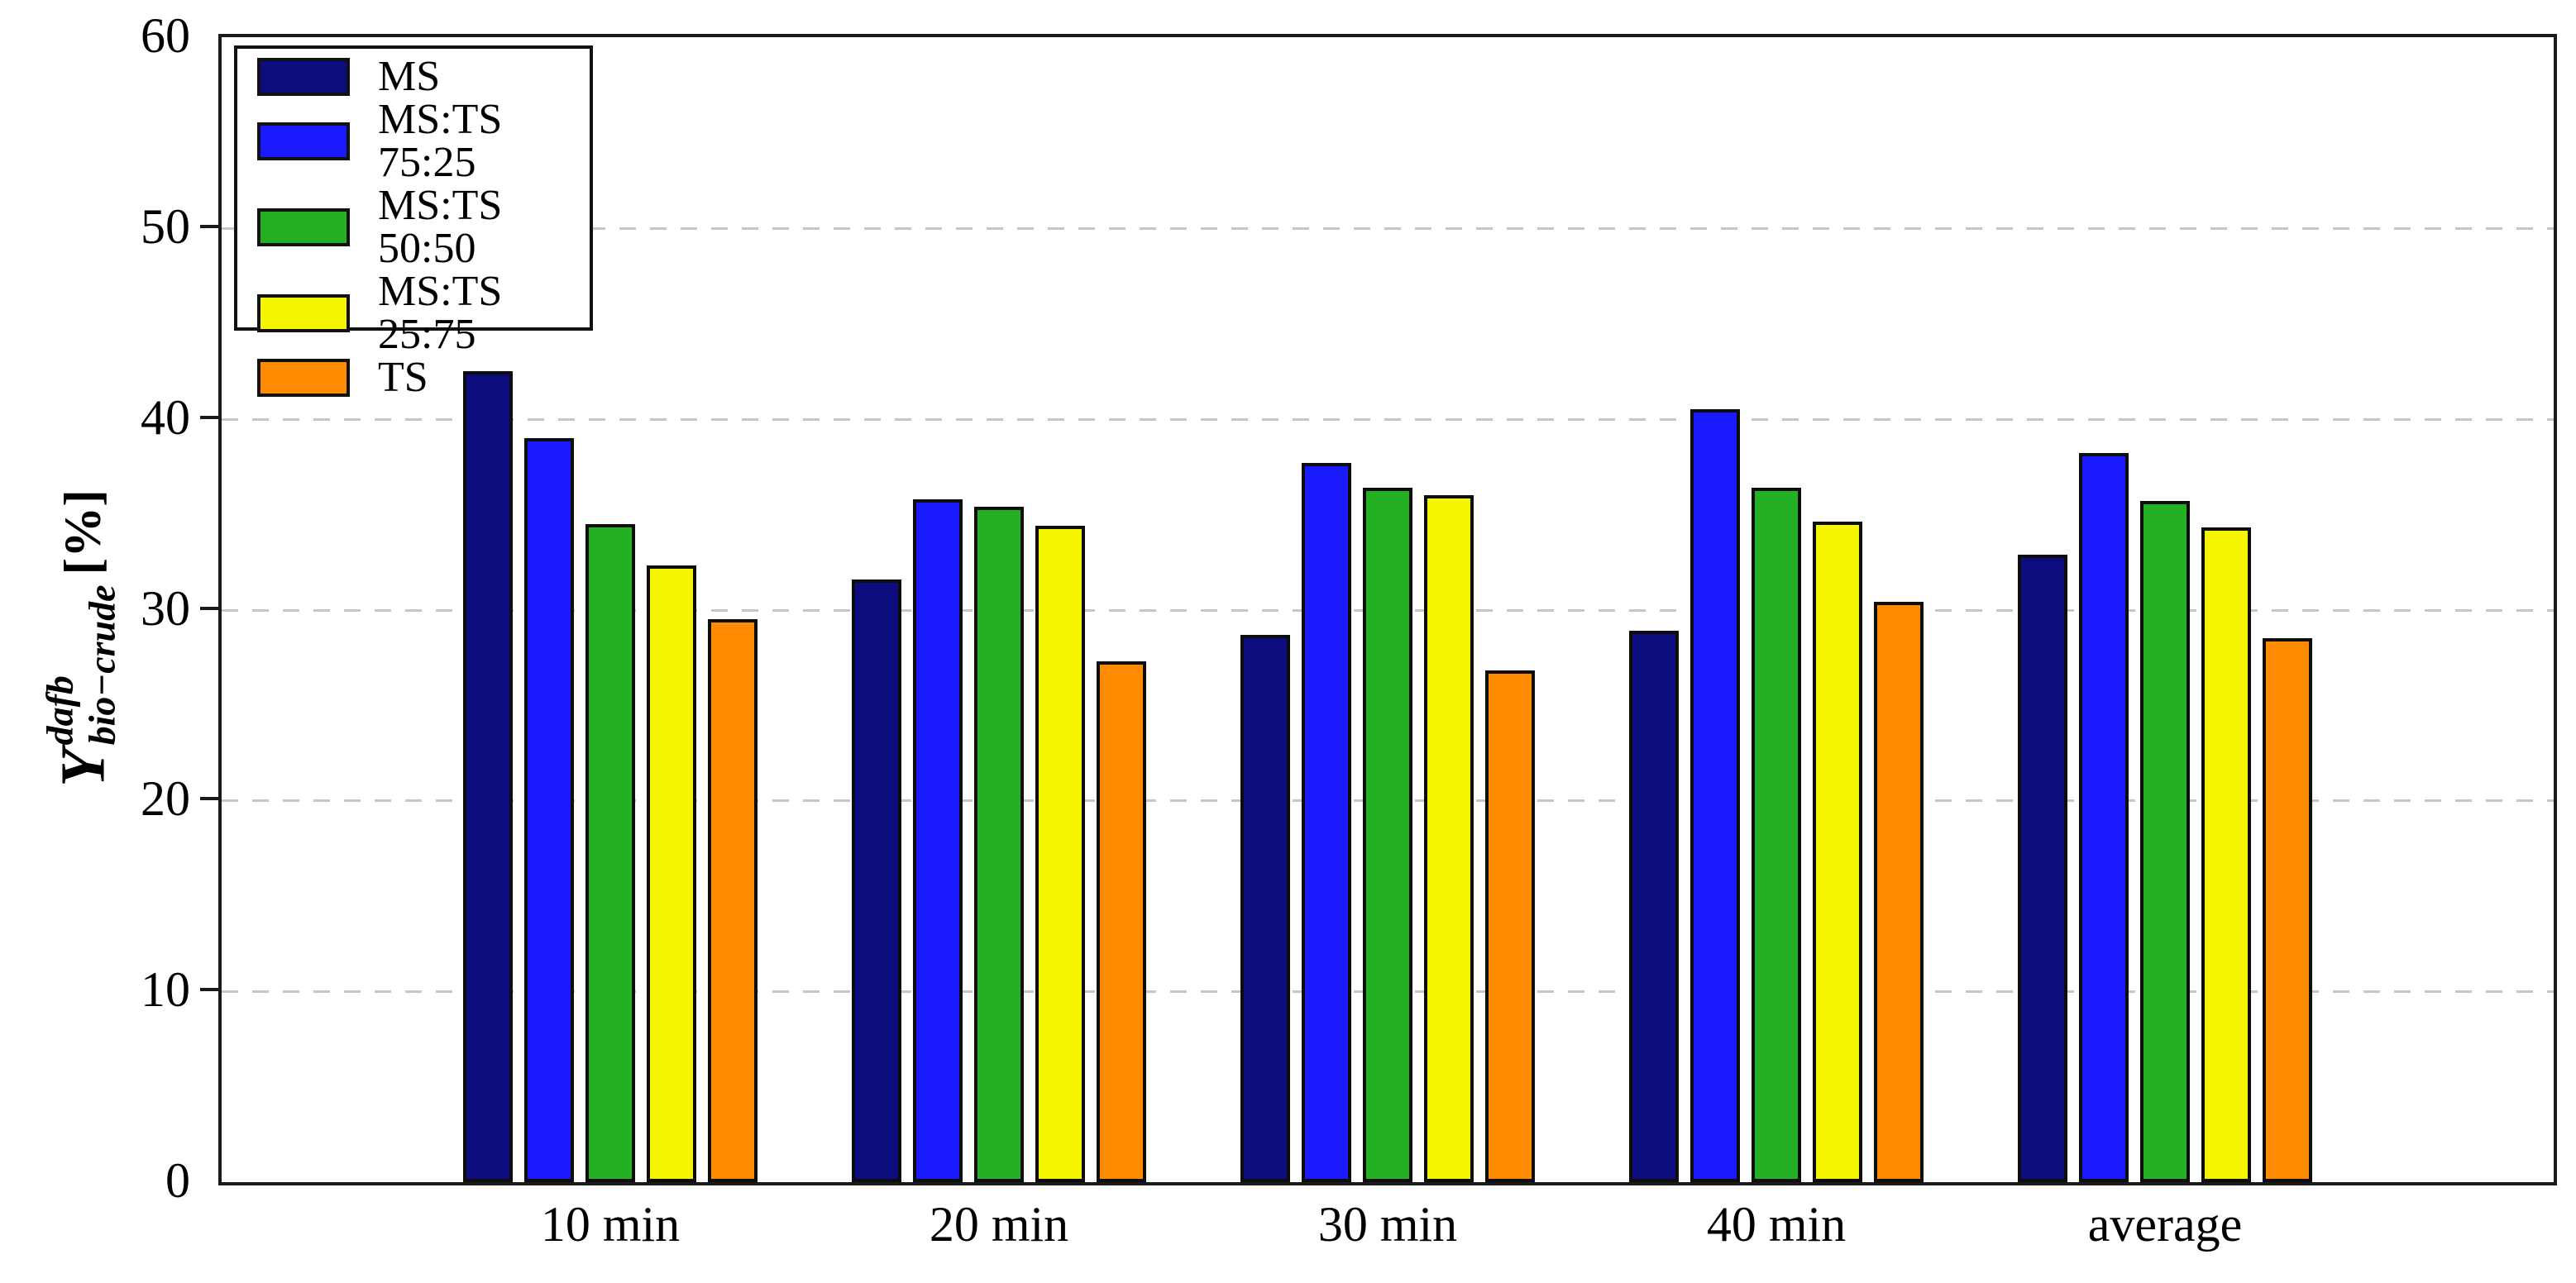 The height and width of the screenshot is (1283, 2576). I want to click on x-category-label-20-min: 20 min, so click(999, 1224).